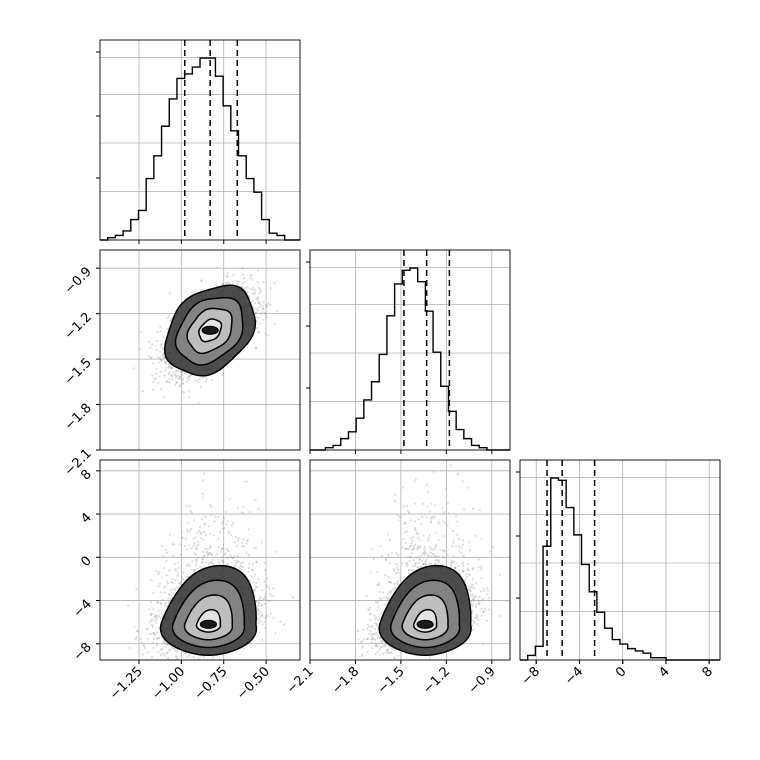 The image size is (760, 760). I want to click on density-core, so click(210, 330).